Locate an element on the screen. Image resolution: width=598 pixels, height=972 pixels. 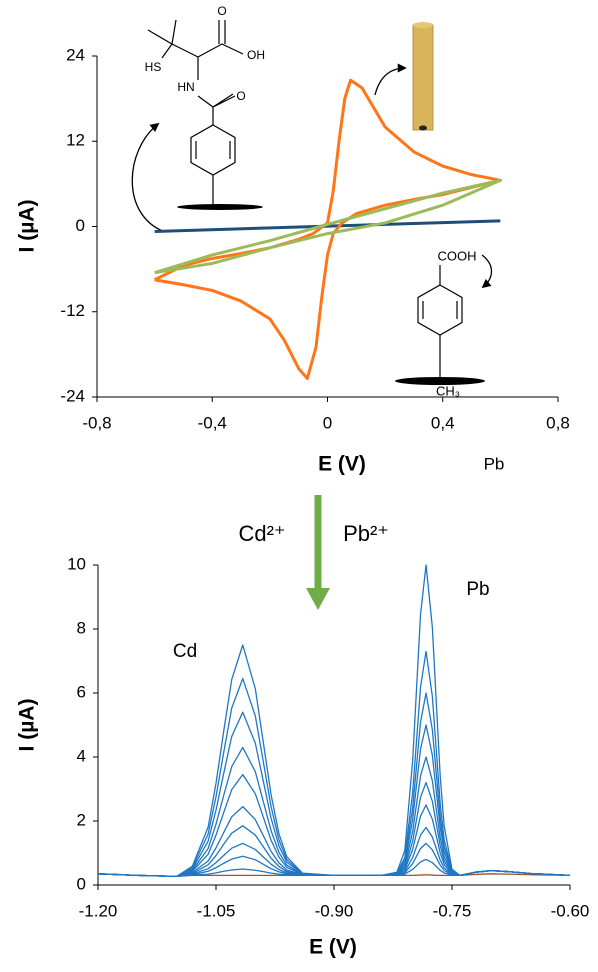
x-tick-label: -1.20 is located at coordinates (98, 910).